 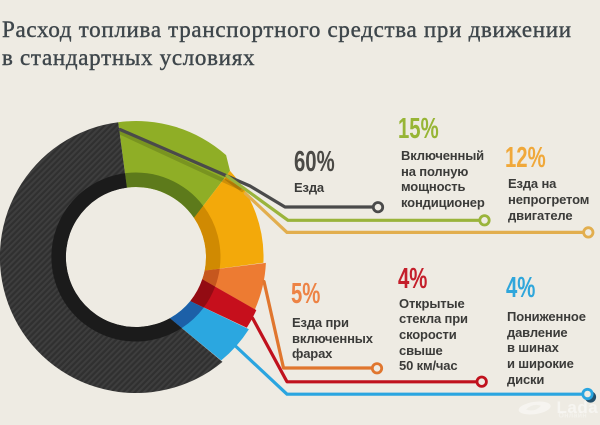 What do you see at coordinates (578, 407) in the screenshot?
I see `svg-text: Lada` at bounding box center [578, 407].